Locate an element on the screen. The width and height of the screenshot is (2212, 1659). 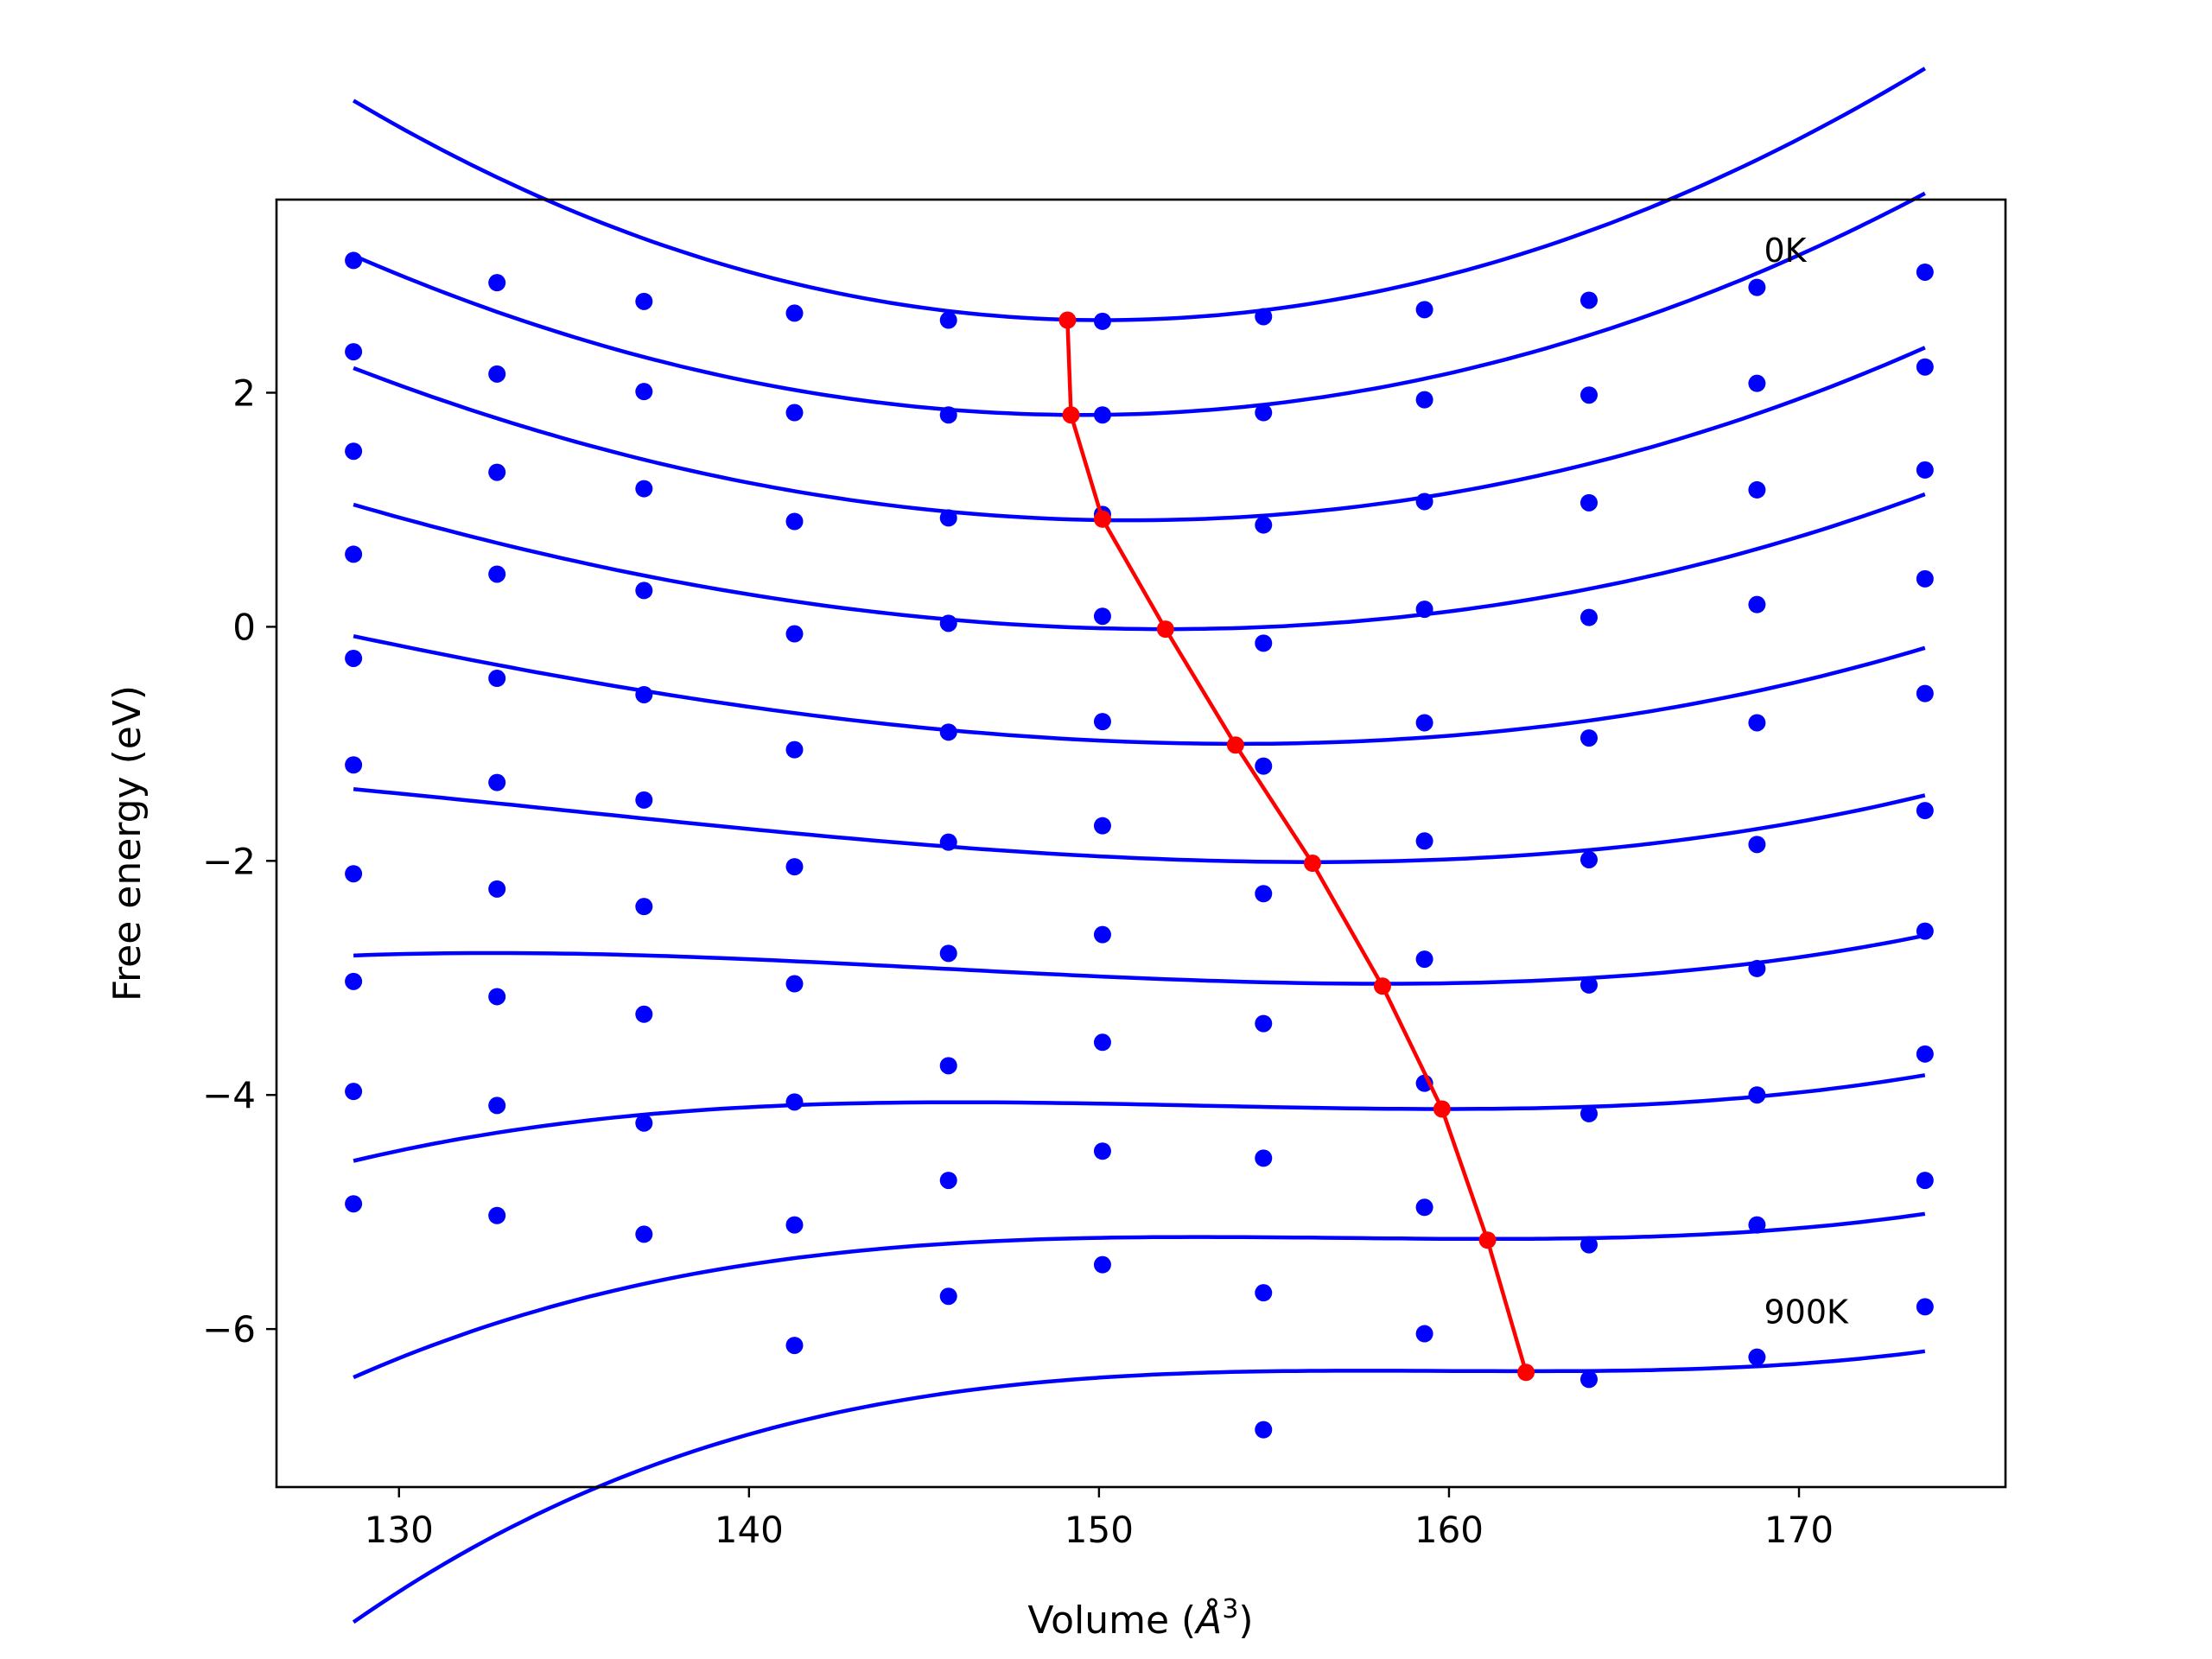
x-axis-label-symbol: Å is located at coordinates (1207, 1620).